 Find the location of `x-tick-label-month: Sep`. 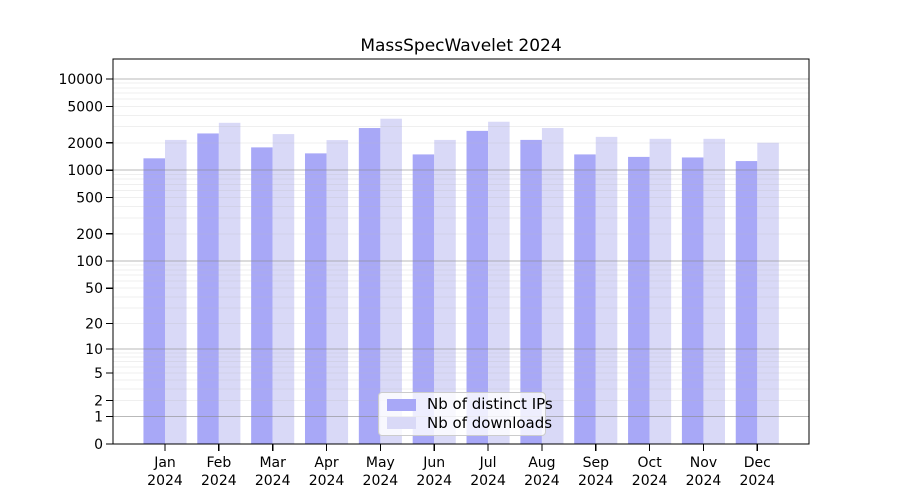

x-tick-label-month: Sep is located at coordinates (596, 463).